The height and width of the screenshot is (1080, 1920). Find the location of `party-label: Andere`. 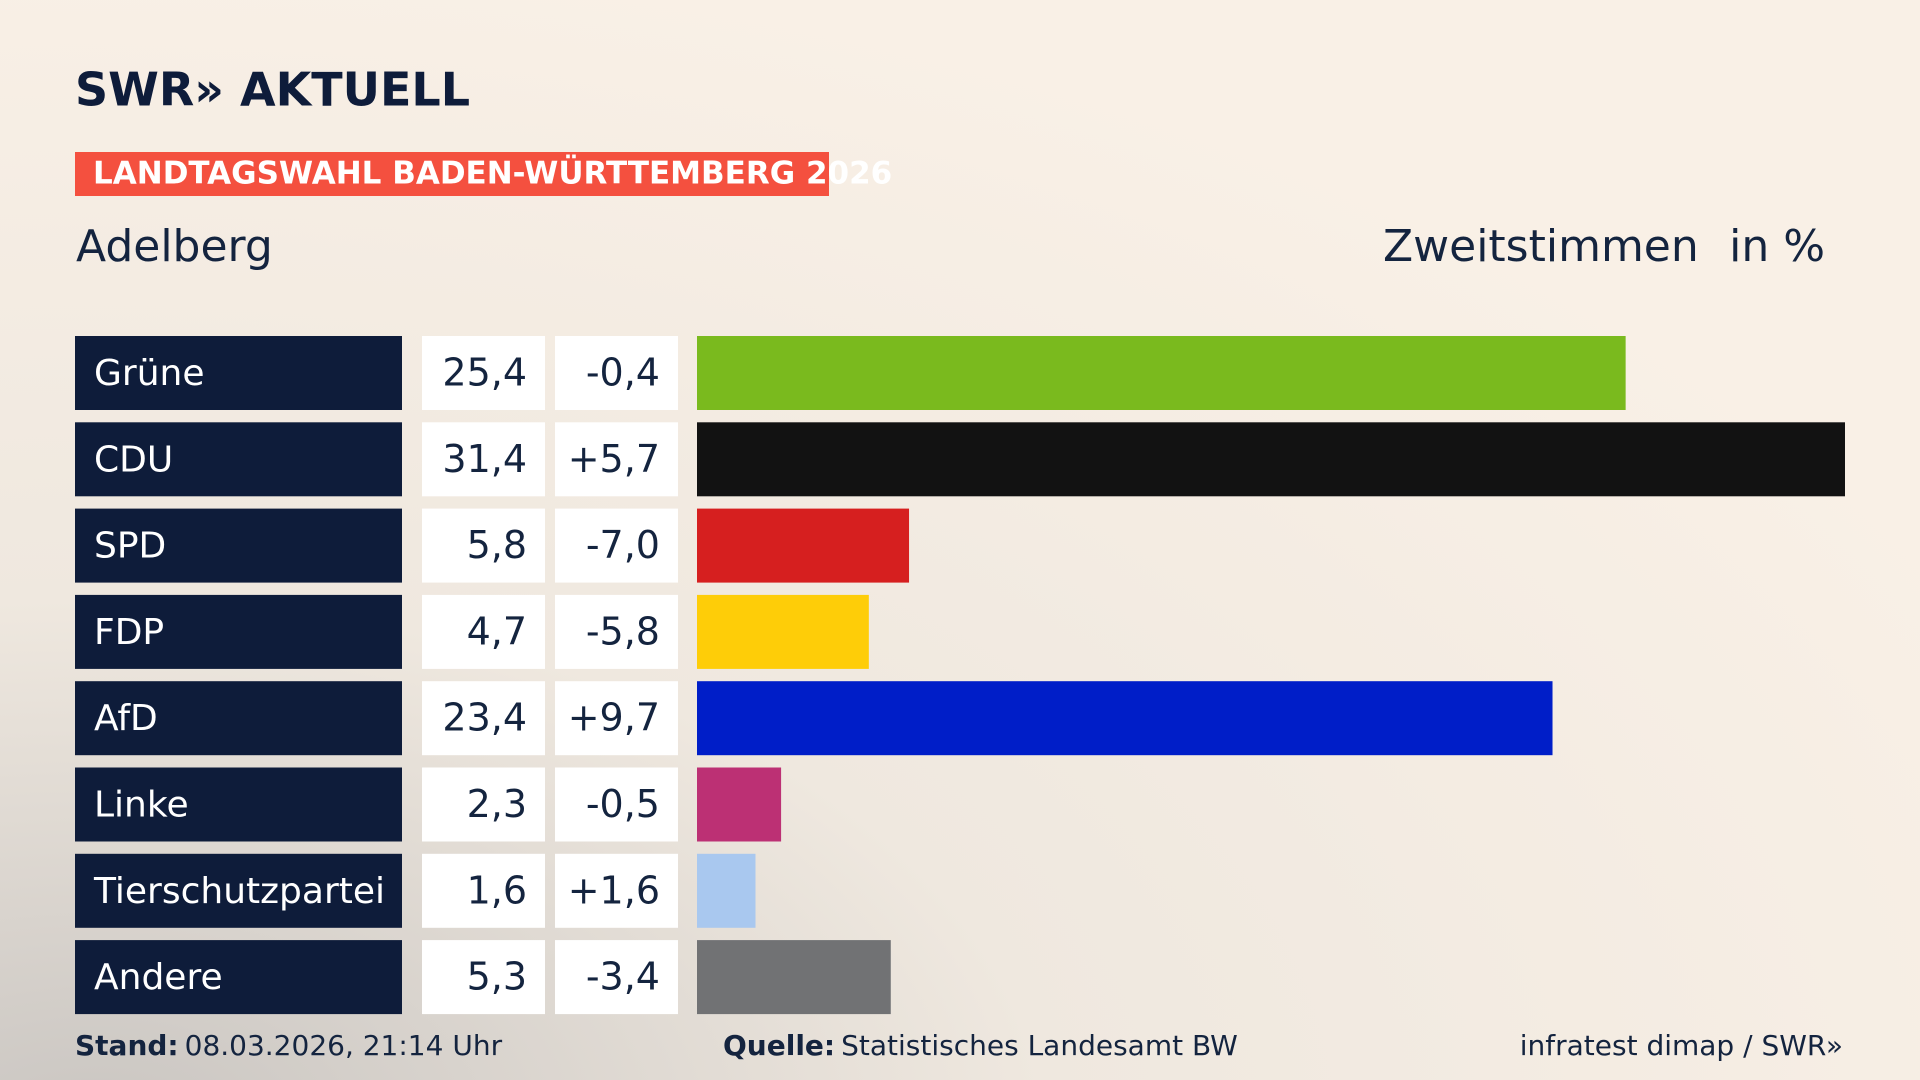

party-label: Andere is located at coordinates (158, 977).